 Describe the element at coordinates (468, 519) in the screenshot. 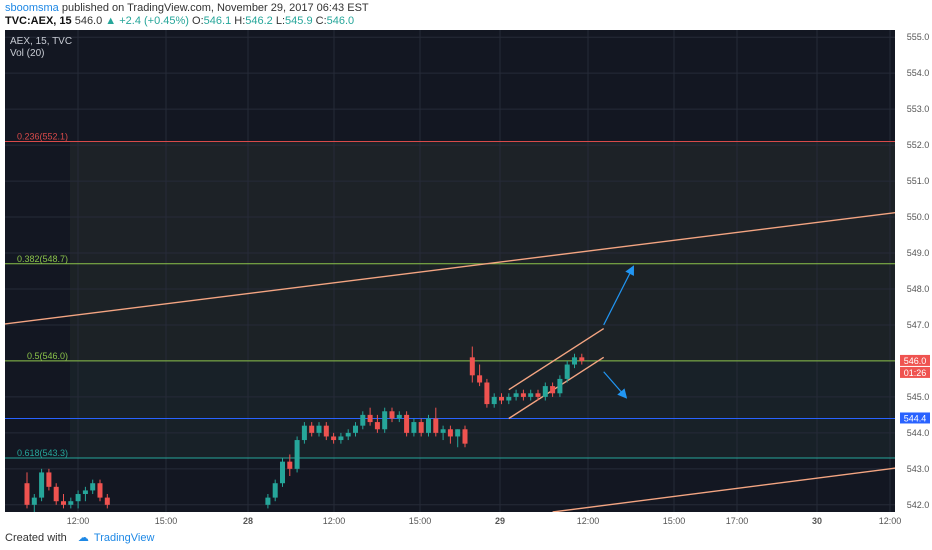

I see `time-axis` at that location.